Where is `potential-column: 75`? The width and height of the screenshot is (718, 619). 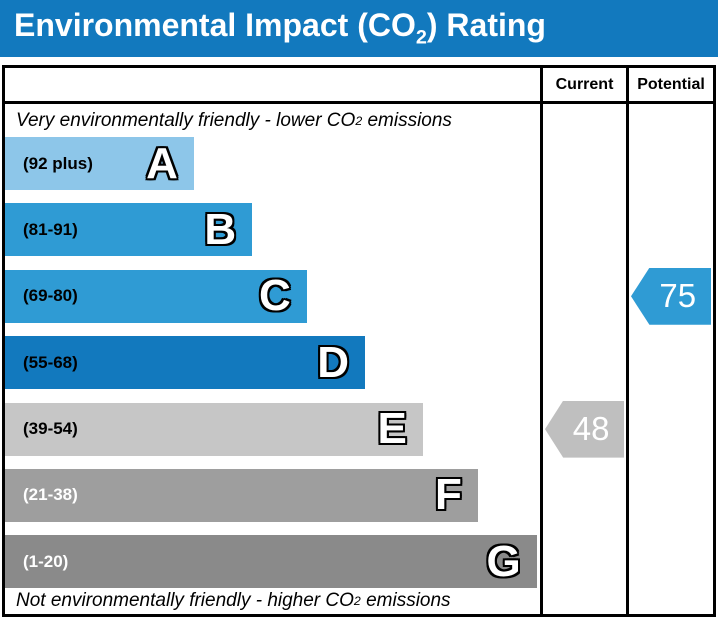
potential-column: 75 is located at coordinates (669, 359).